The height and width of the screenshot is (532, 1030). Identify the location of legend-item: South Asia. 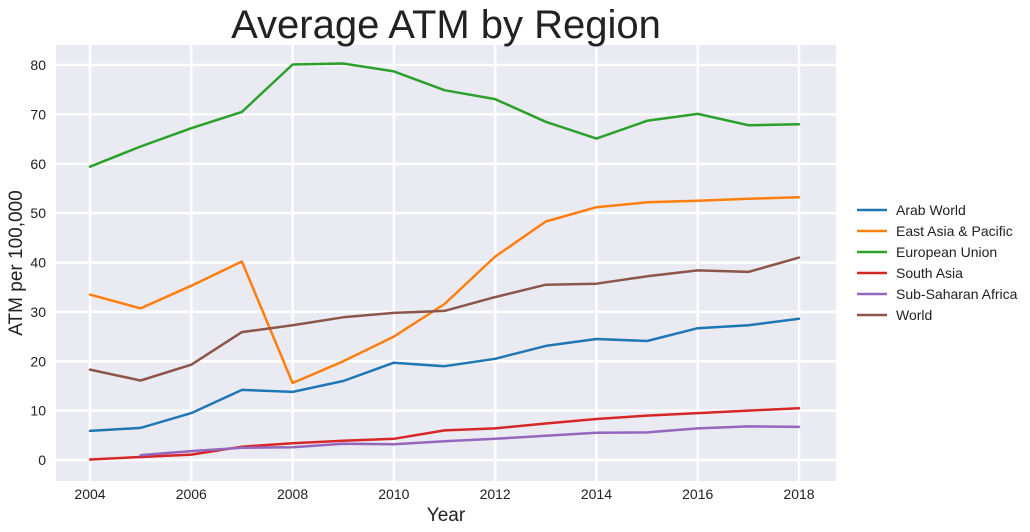
(910, 273).